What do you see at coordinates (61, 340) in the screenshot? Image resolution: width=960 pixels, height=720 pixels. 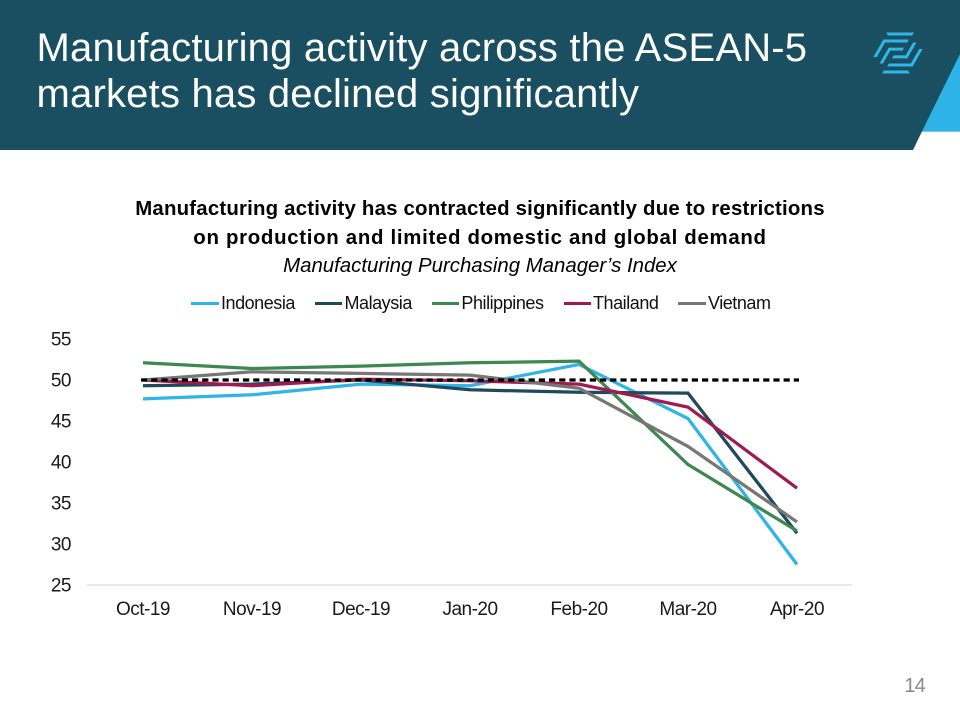 I see `svg-text: 55` at bounding box center [61, 340].